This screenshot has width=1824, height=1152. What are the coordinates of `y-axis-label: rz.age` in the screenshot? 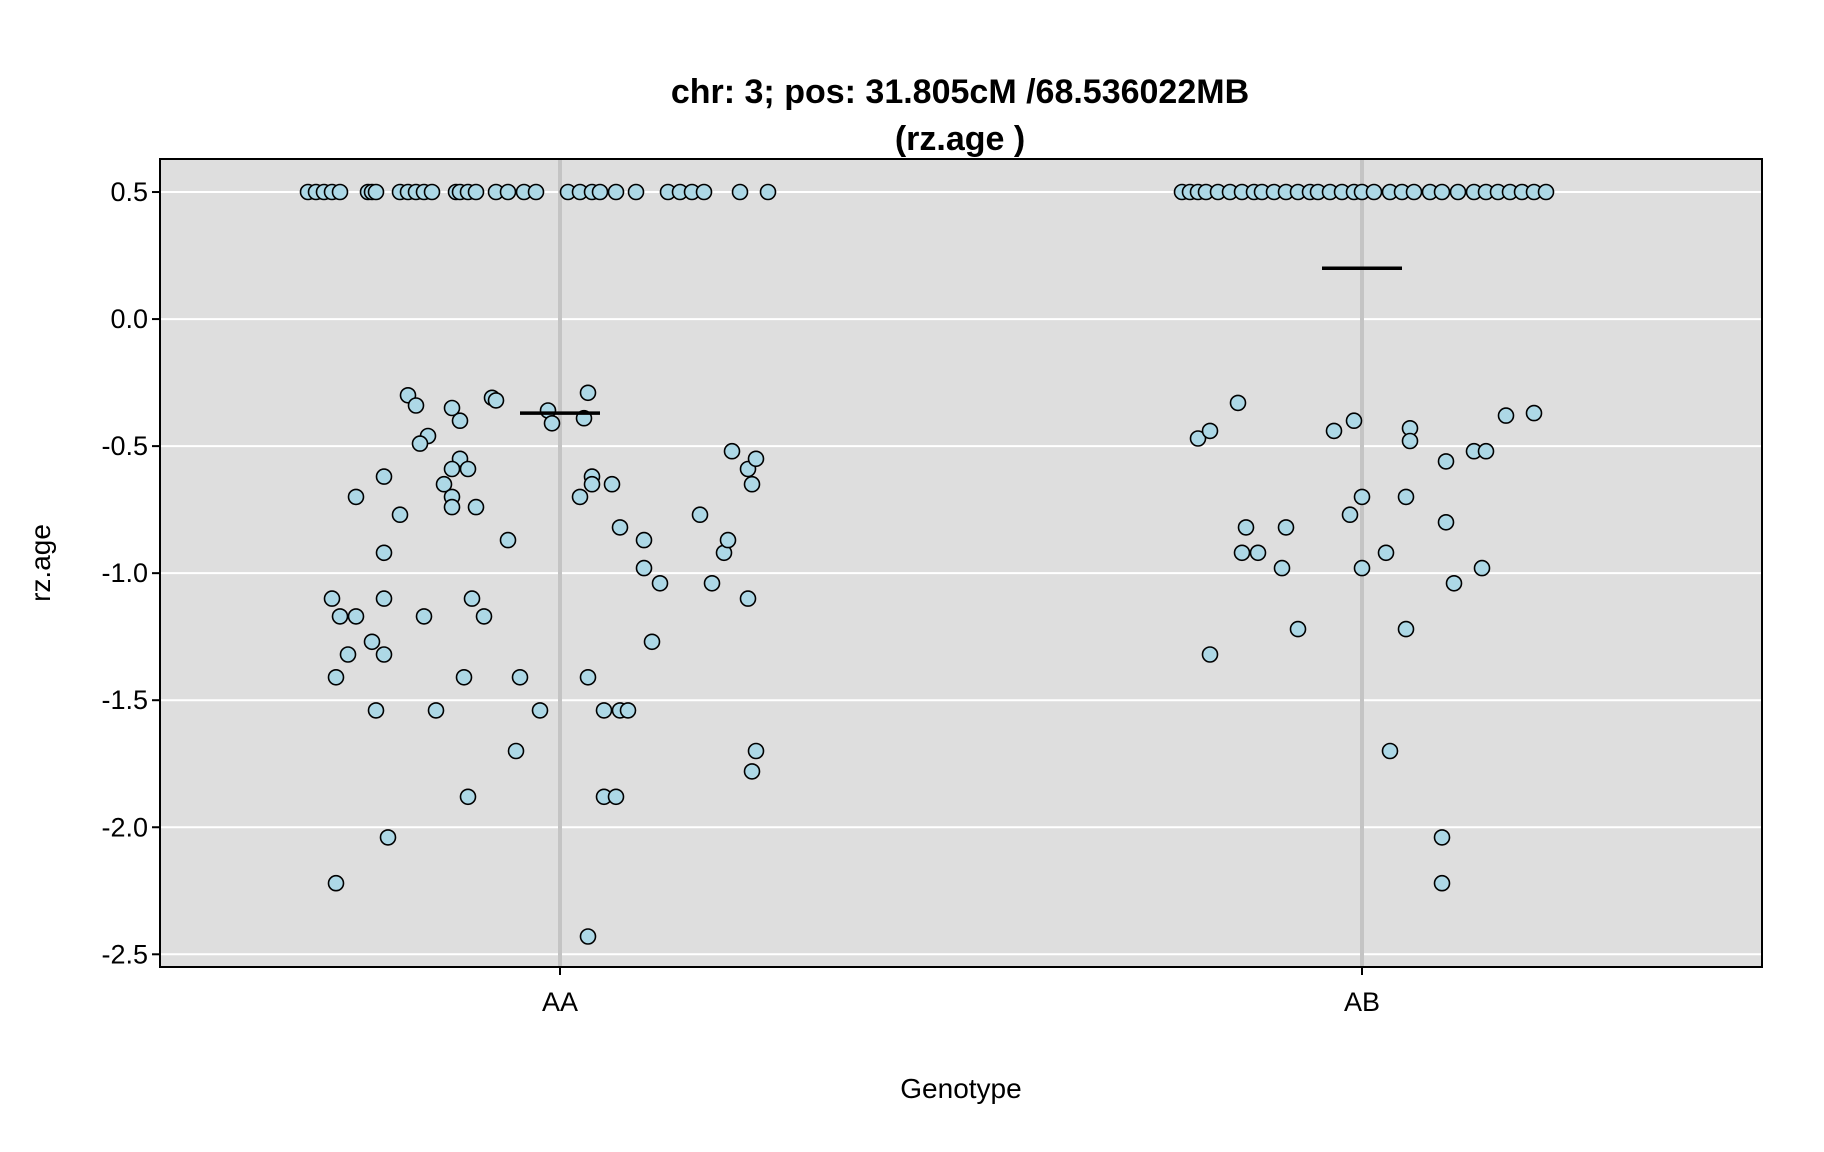 It's located at (40, 563).